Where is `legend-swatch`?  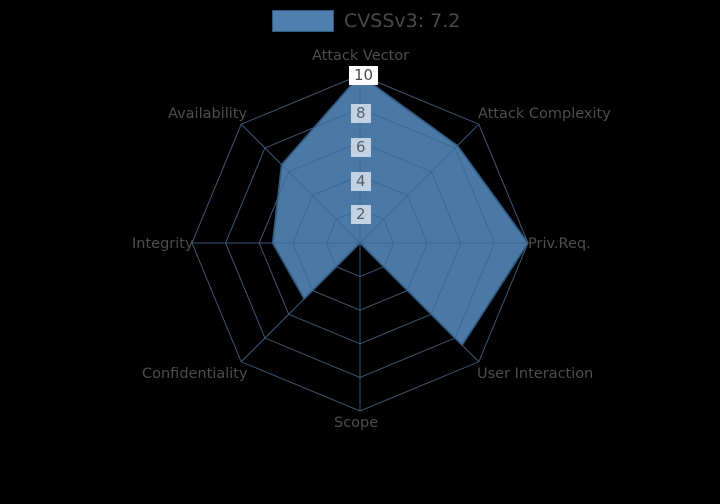 legend-swatch is located at coordinates (303, 21).